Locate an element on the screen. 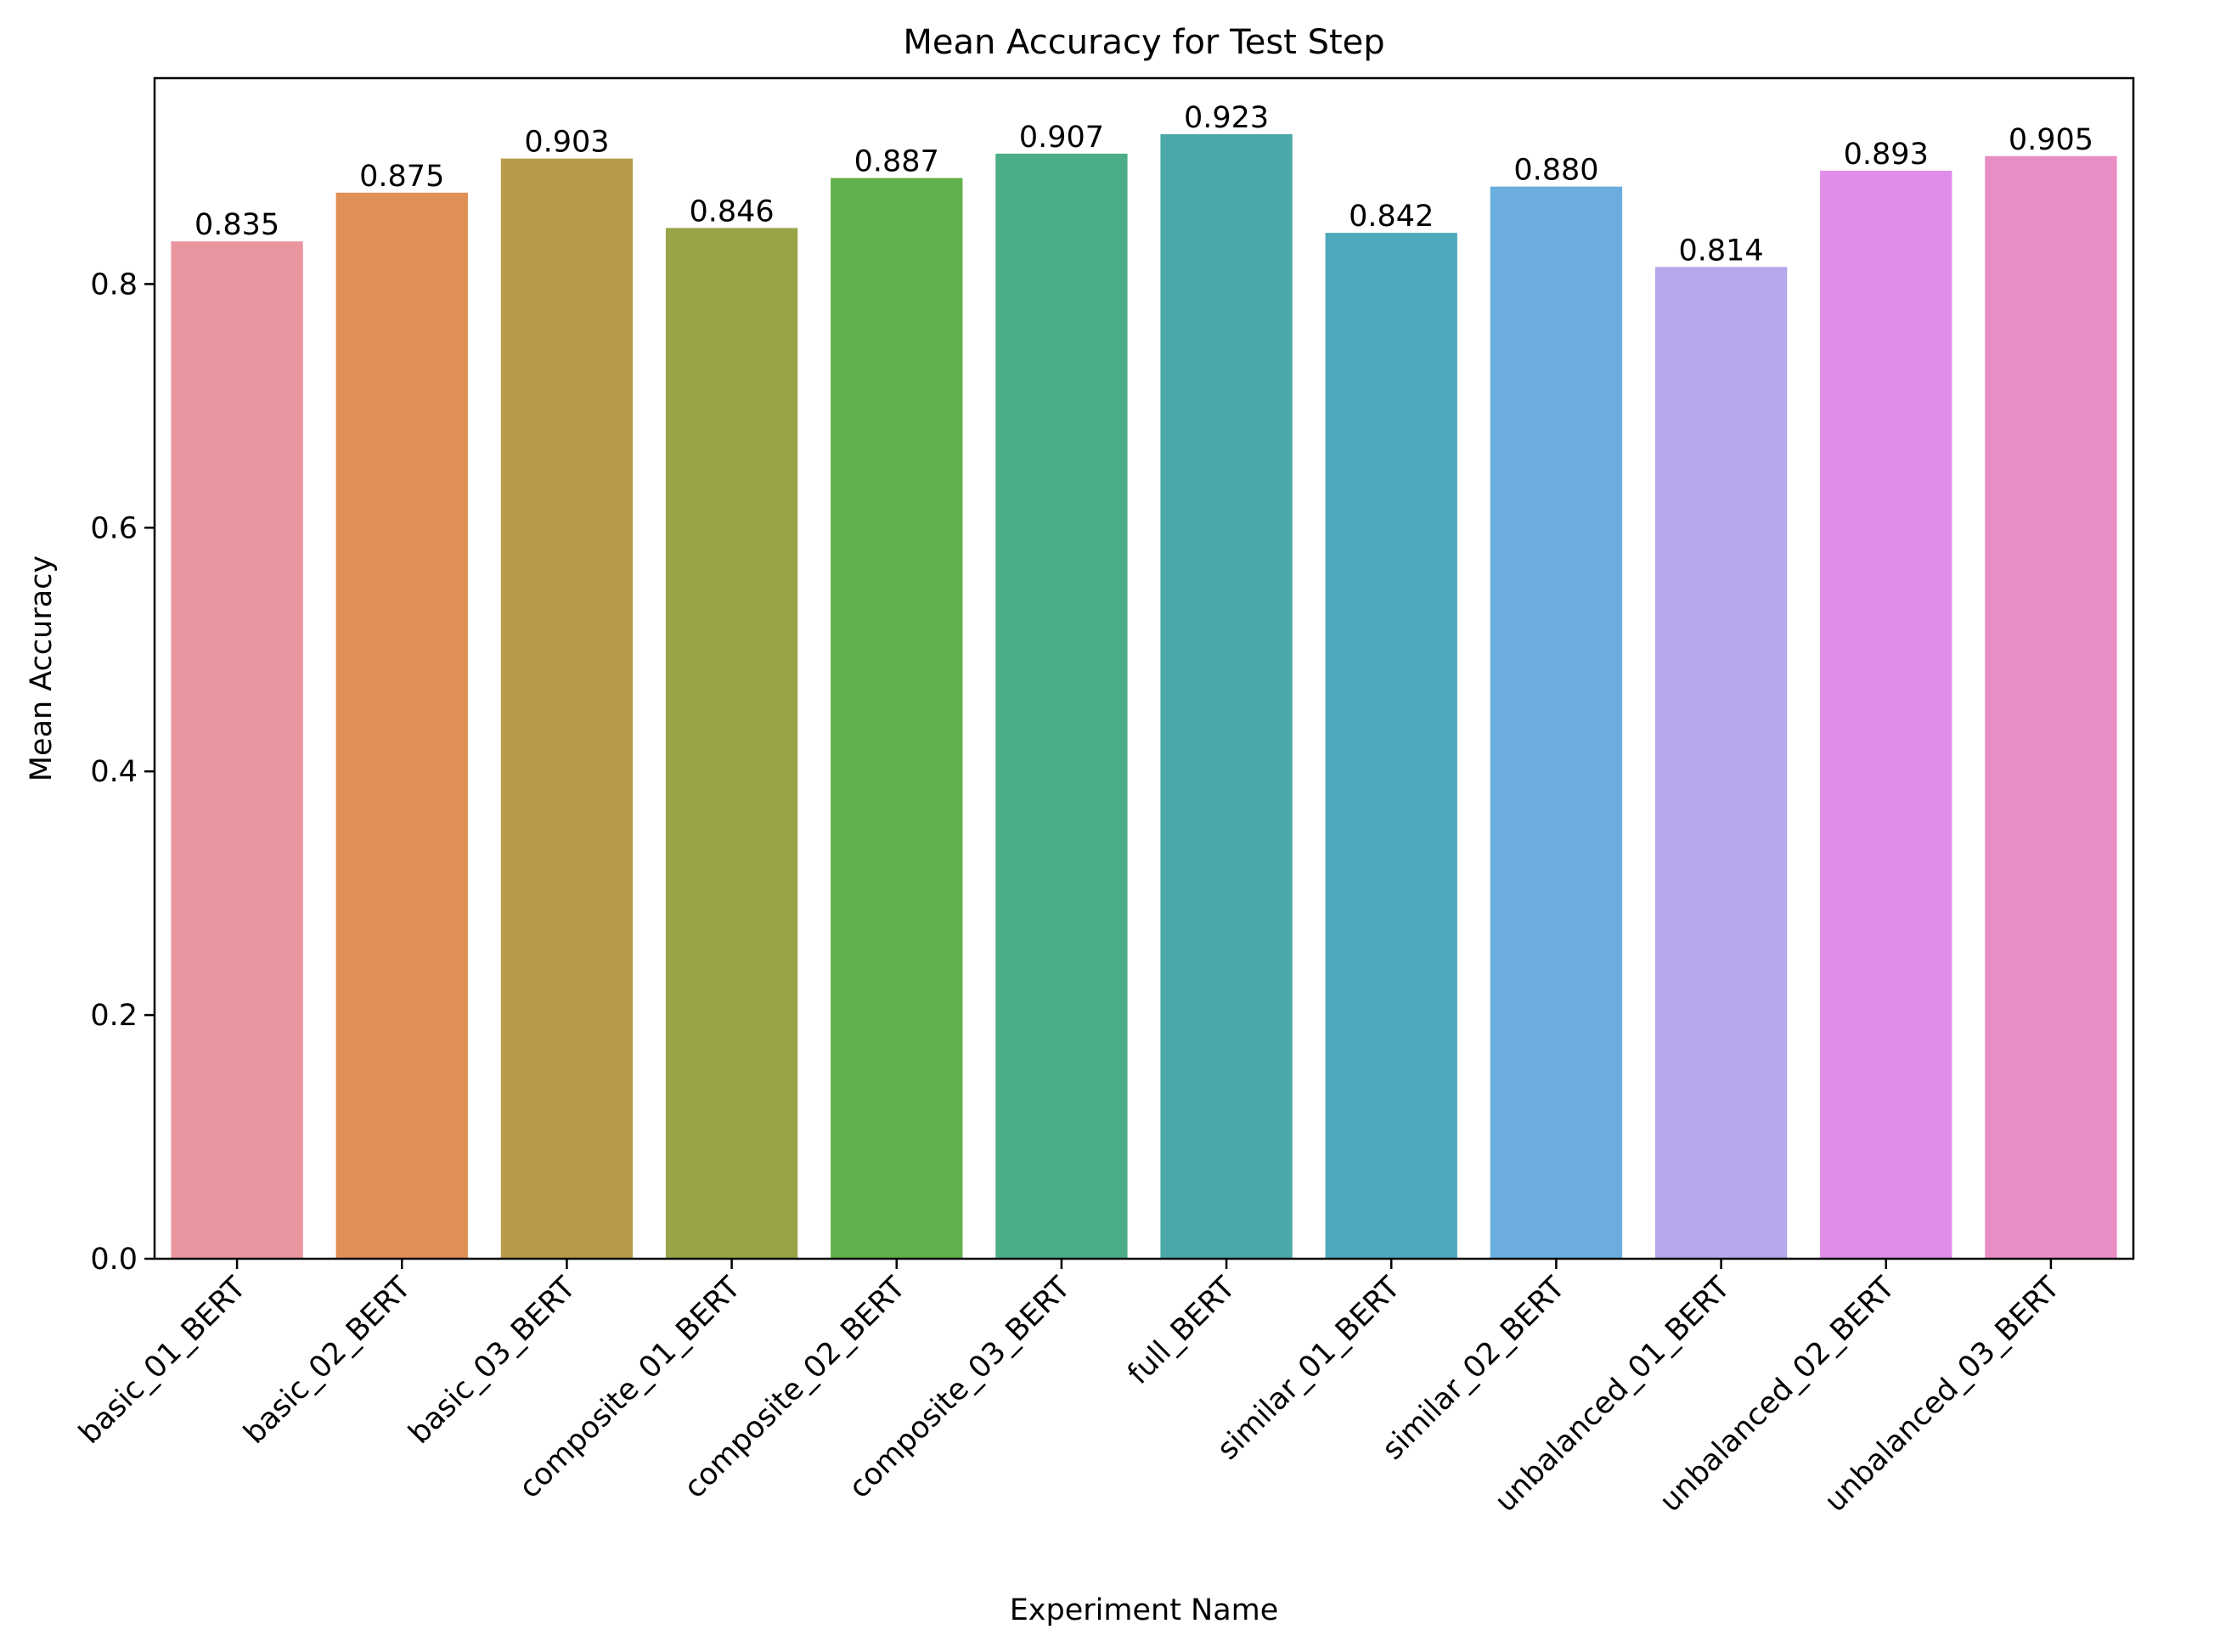 The height and width of the screenshot is (1652, 2220). bar-composite_03_BERT is located at coordinates (1061, 706).